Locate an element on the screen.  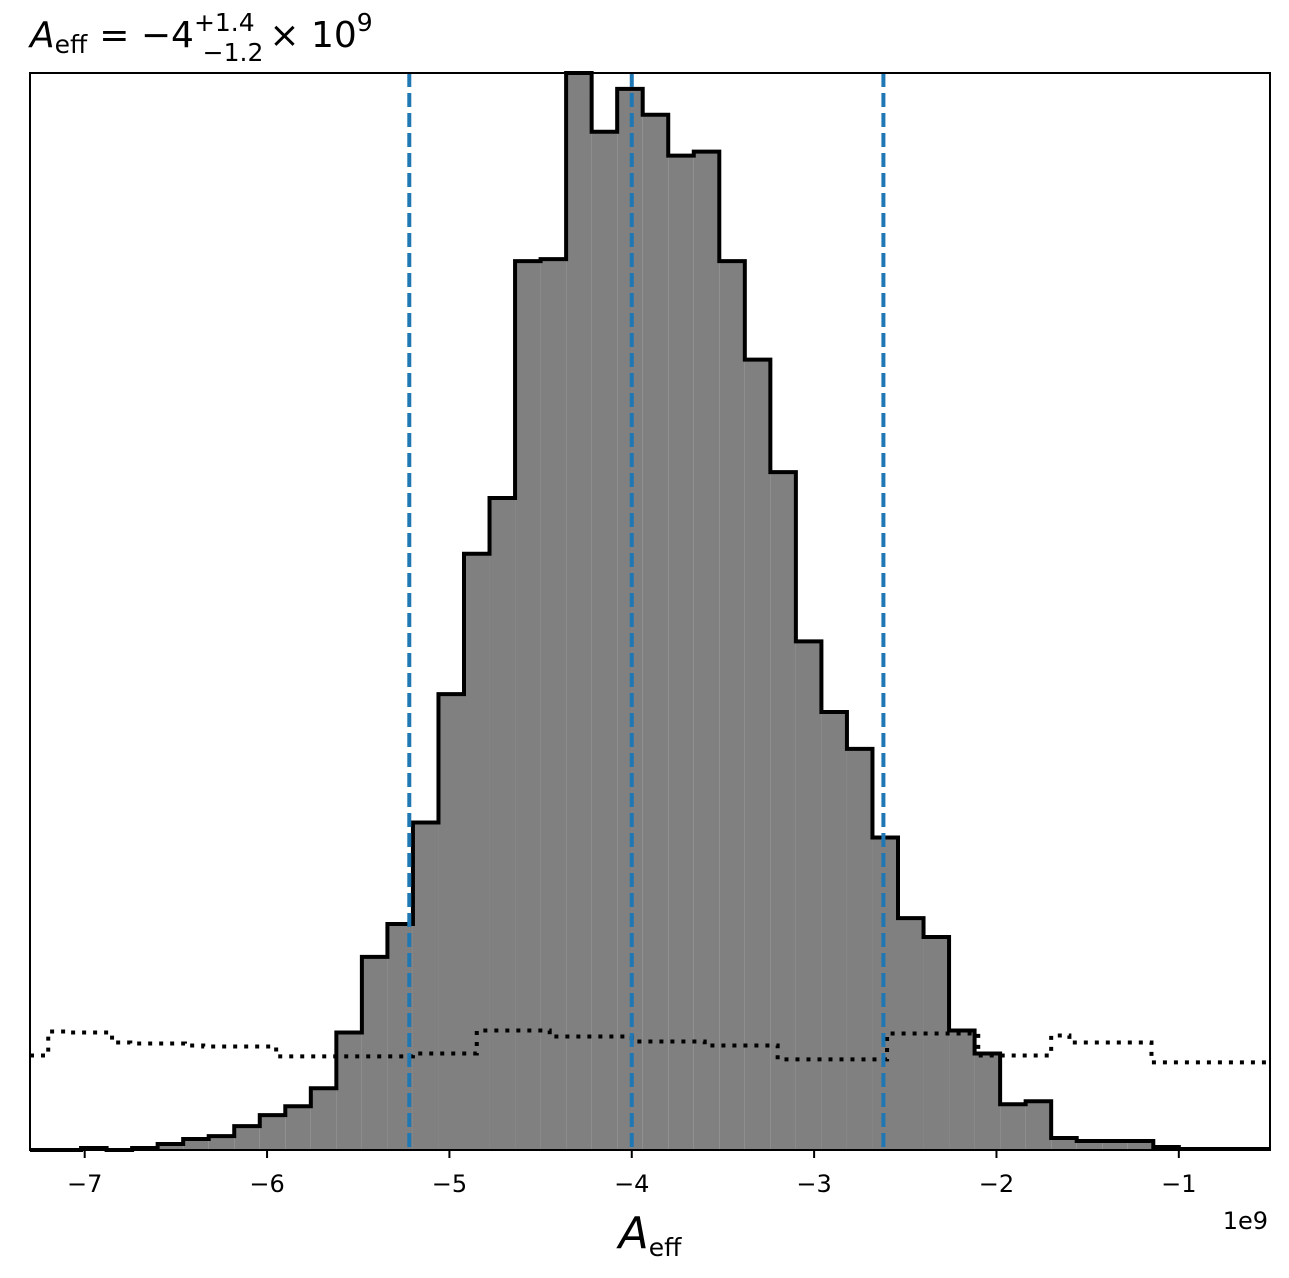
x-axis-ticks: −7 −6 −5 −4 −3 −2 −1 is located at coordinates (632, 1174).